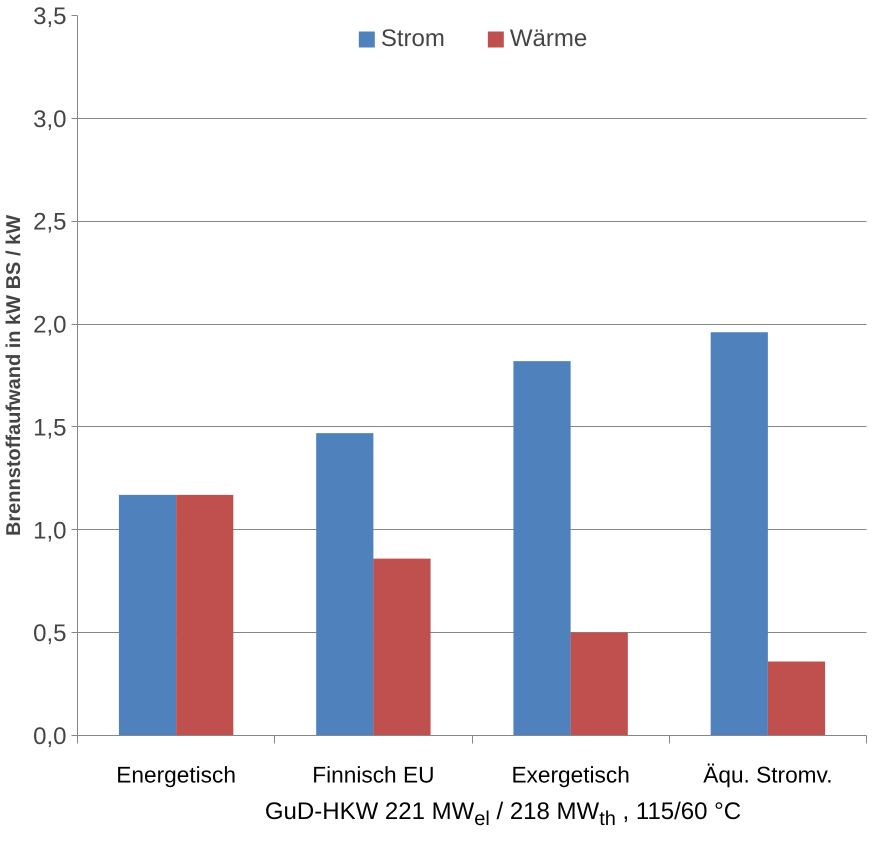  I want to click on legend-label: Wärme, so click(549, 39).